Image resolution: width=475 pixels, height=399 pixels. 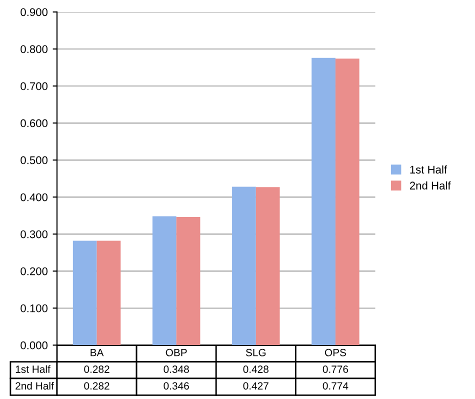 I want to click on x-tick-label: OBP, so click(x=176, y=352).